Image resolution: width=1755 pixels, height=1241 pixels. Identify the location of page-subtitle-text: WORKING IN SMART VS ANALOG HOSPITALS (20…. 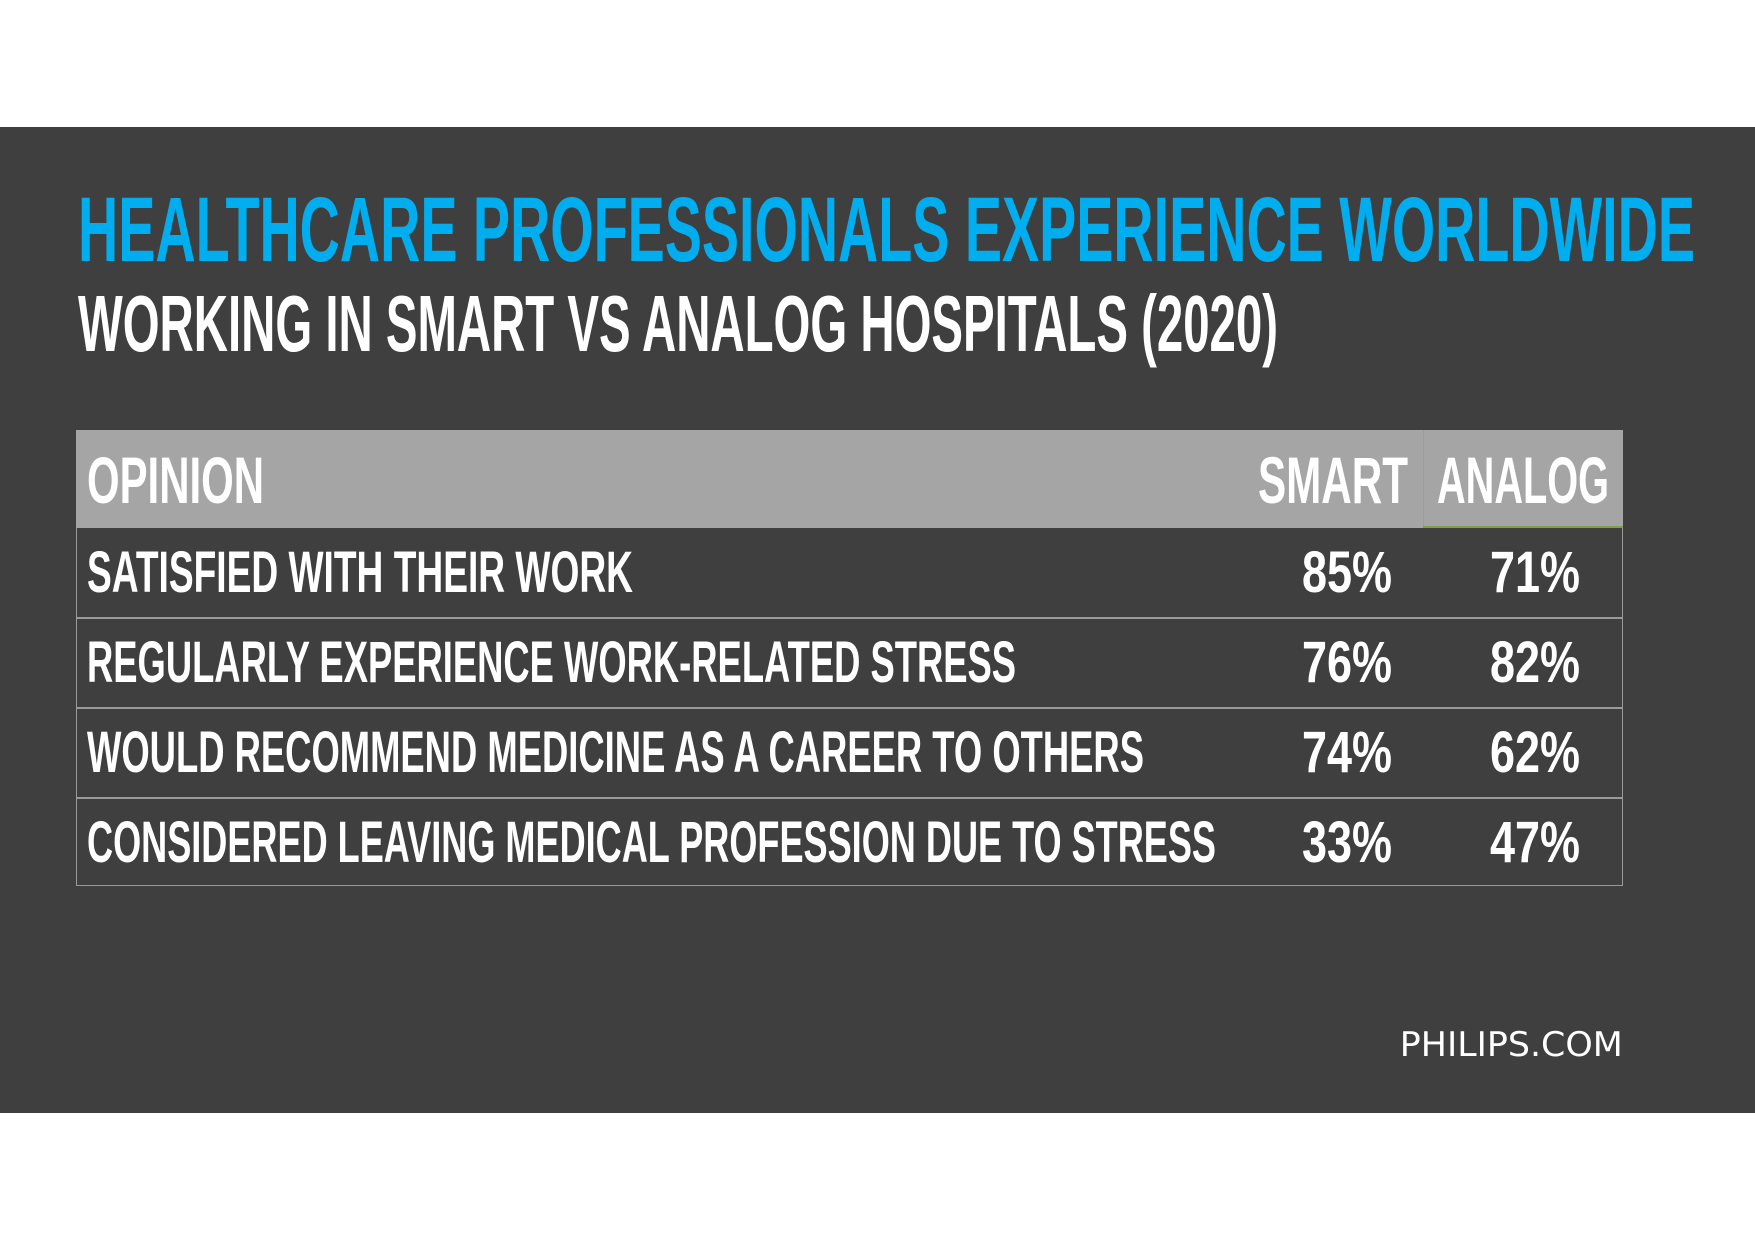
(678, 323).